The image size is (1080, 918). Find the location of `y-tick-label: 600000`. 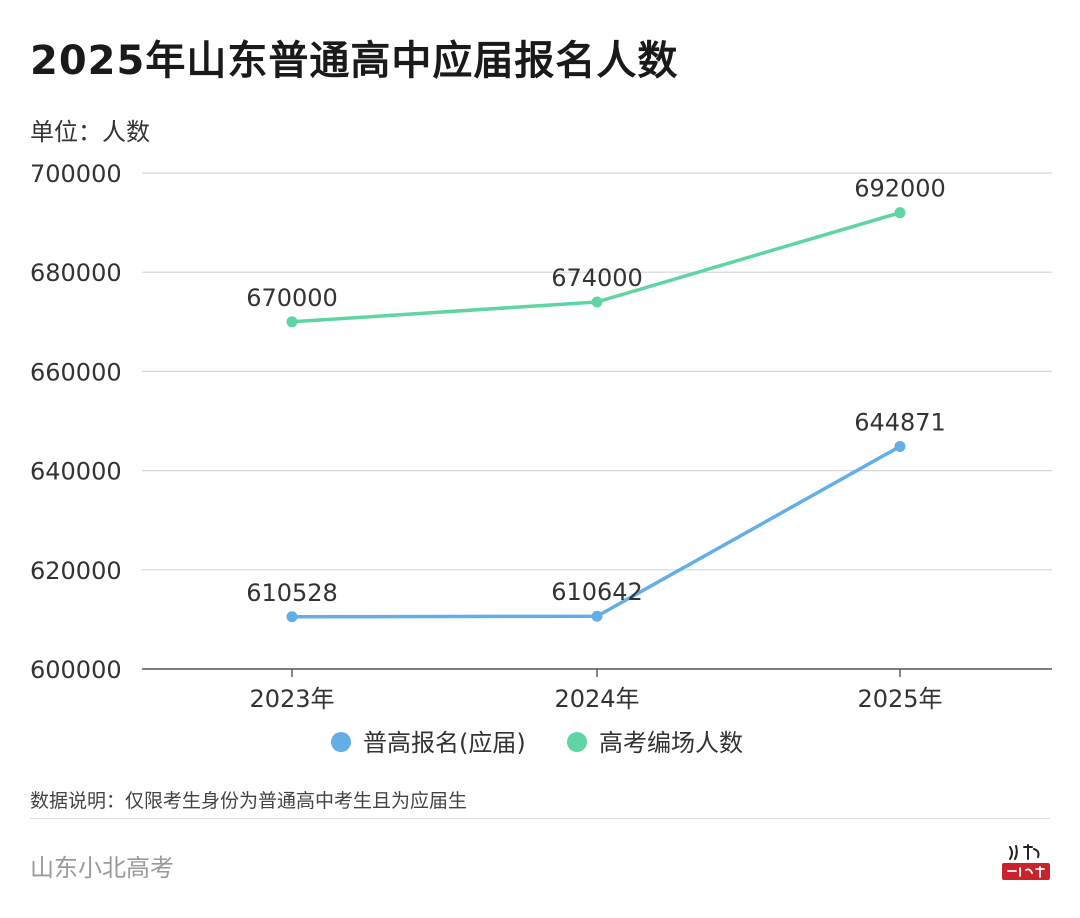

y-tick-label: 600000 is located at coordinates (76, 670).